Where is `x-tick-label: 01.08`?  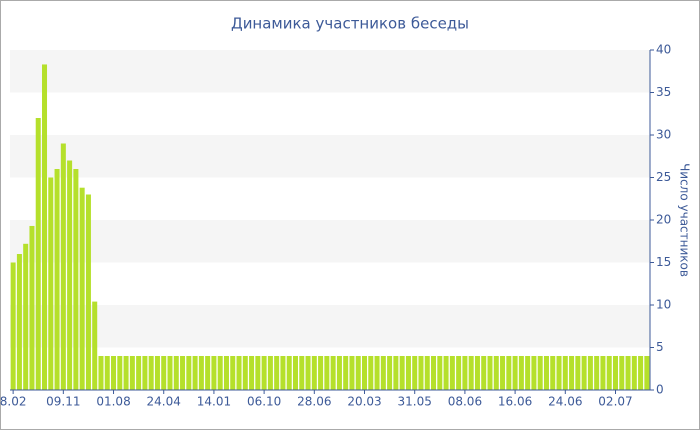
x-tick-label: 01.08 is located at coordinates (113, 402).